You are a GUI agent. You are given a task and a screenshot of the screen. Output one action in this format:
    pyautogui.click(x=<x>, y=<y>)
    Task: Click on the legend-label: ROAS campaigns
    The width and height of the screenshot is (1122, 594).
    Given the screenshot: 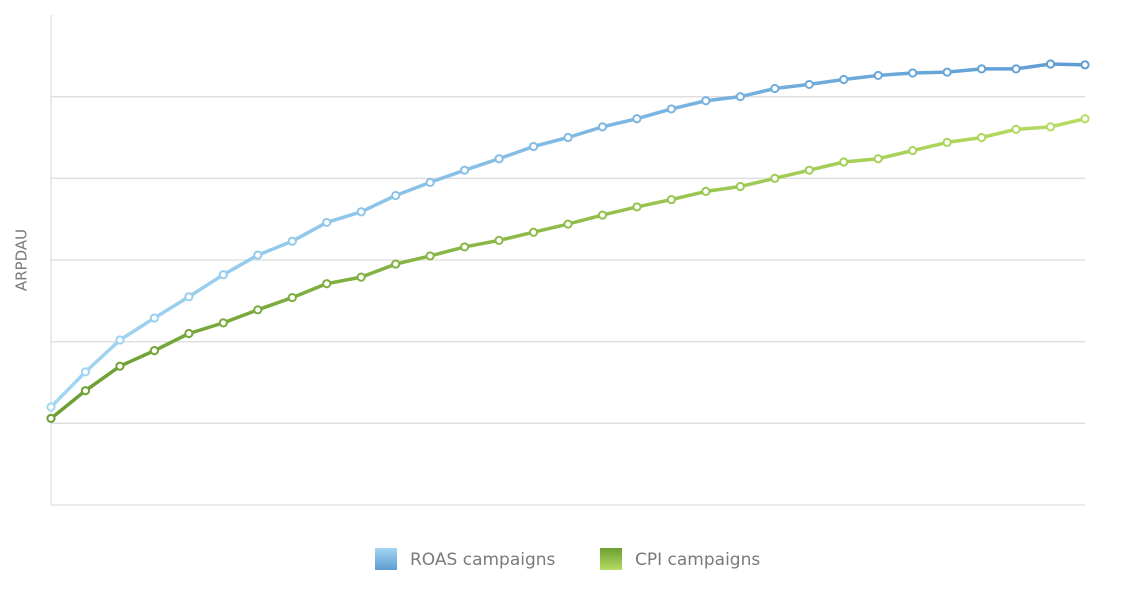 What is the action you would take?
    pyautogui.click(x=483, y=560)
    